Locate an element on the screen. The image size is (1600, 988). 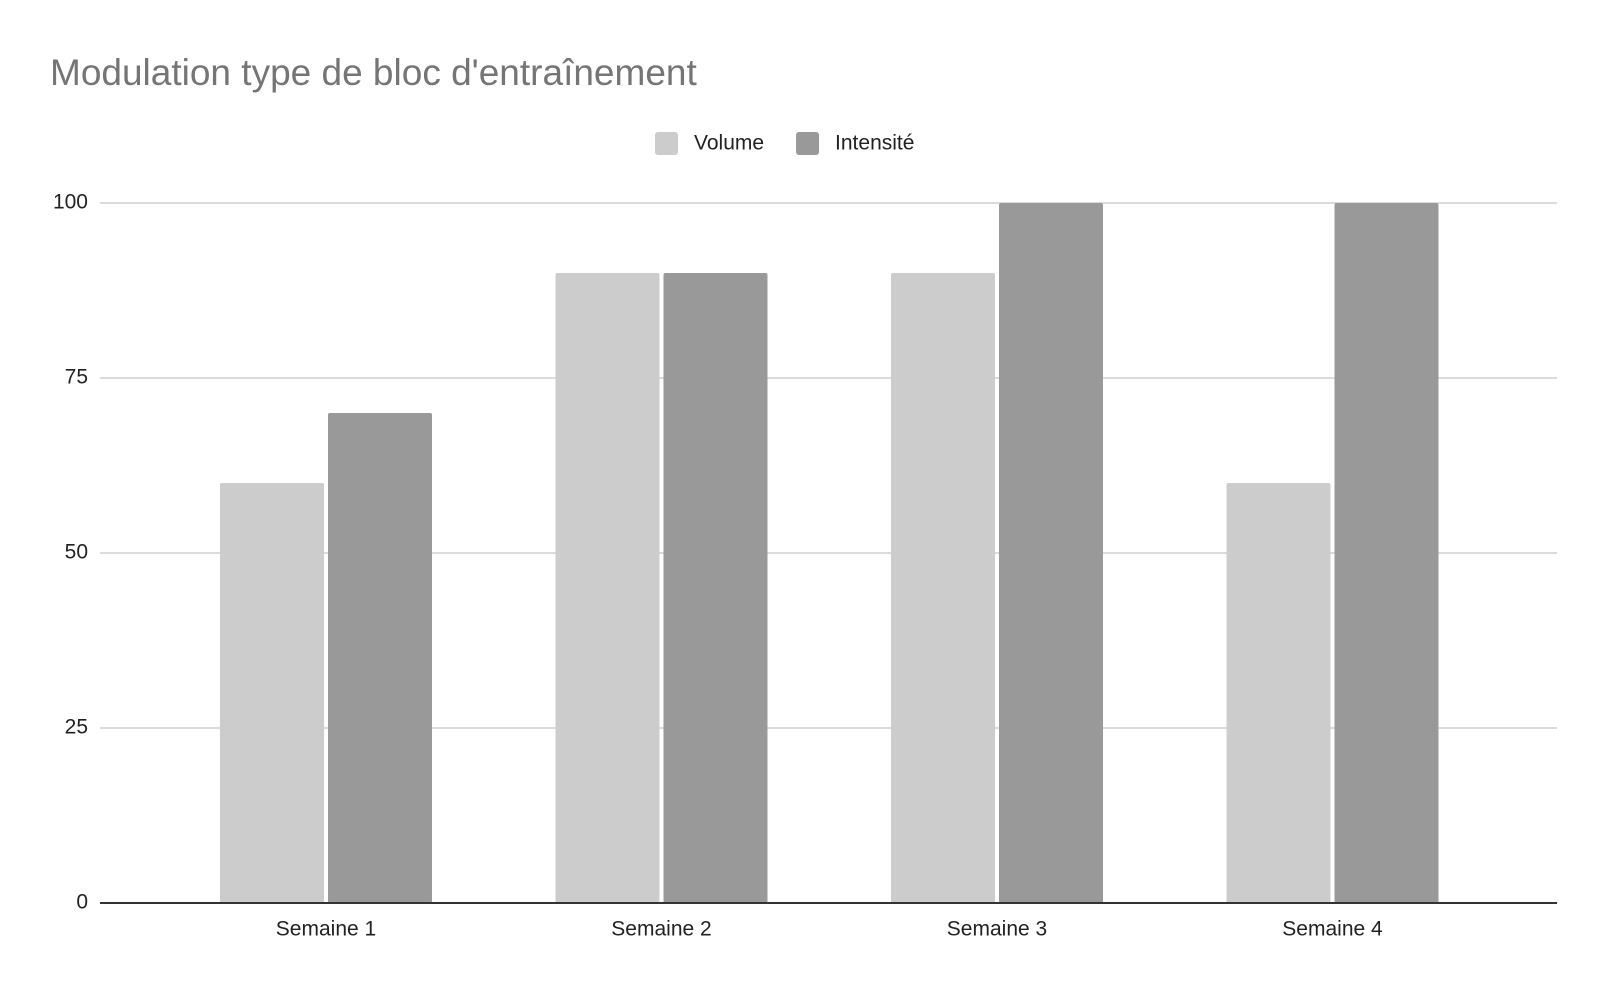
legend-label: Intensité is located at coordinates (874, 143).